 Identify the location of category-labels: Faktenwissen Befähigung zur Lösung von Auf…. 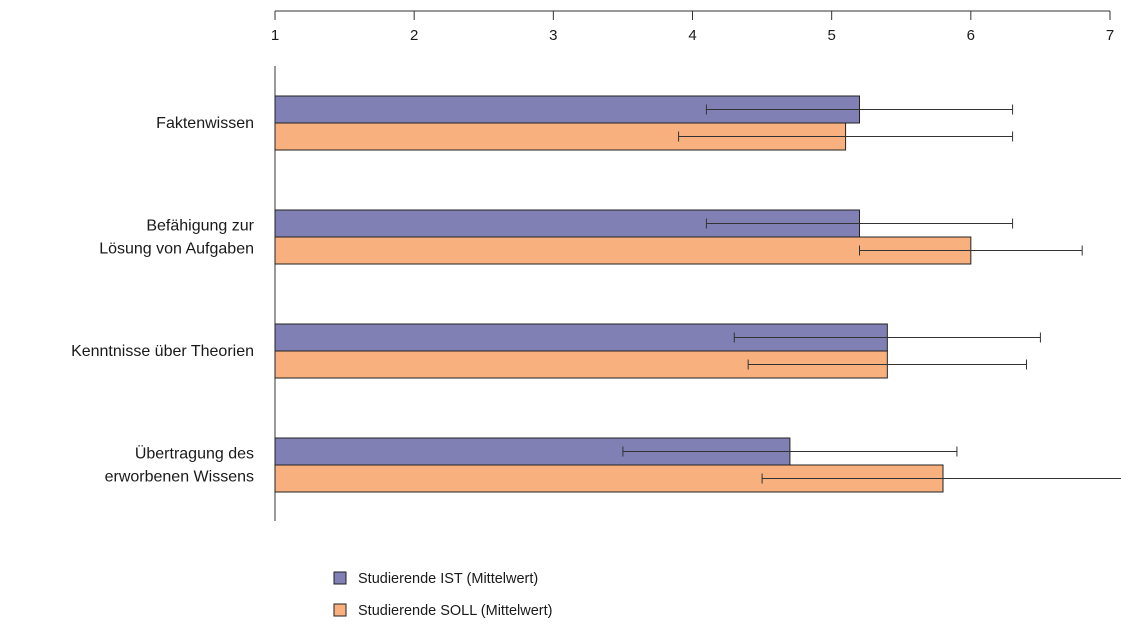
(163, 300).